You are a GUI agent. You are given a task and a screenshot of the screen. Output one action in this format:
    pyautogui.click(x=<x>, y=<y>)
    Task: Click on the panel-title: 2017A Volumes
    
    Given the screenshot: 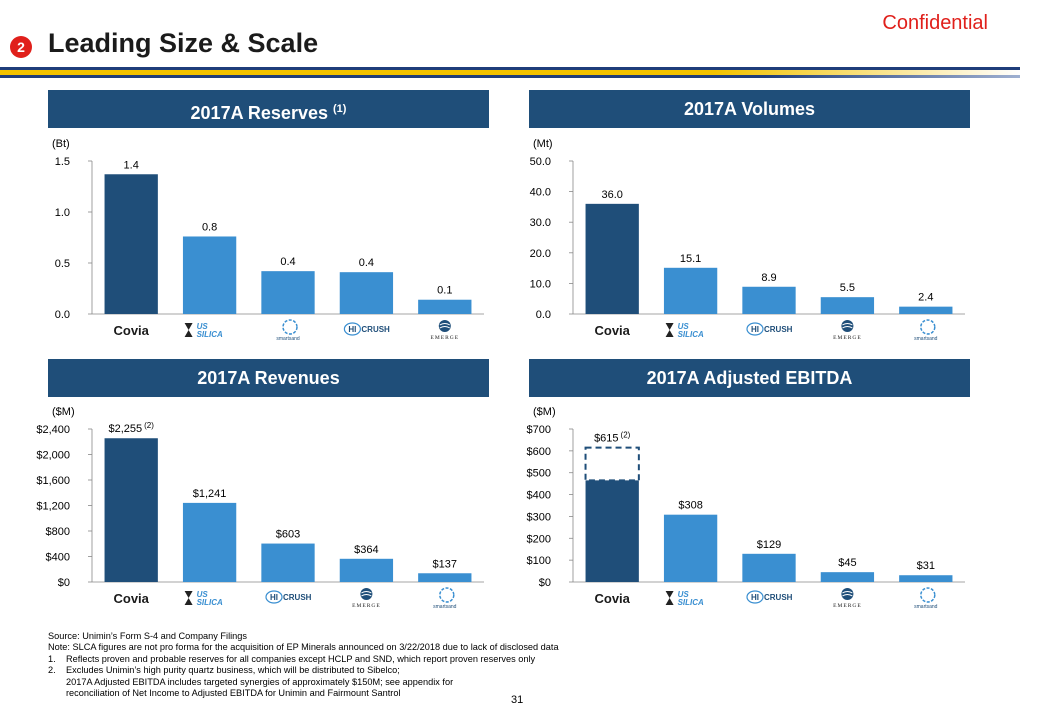 What is the action you would take?
    pyautogui.click(x=749, y=109)
    